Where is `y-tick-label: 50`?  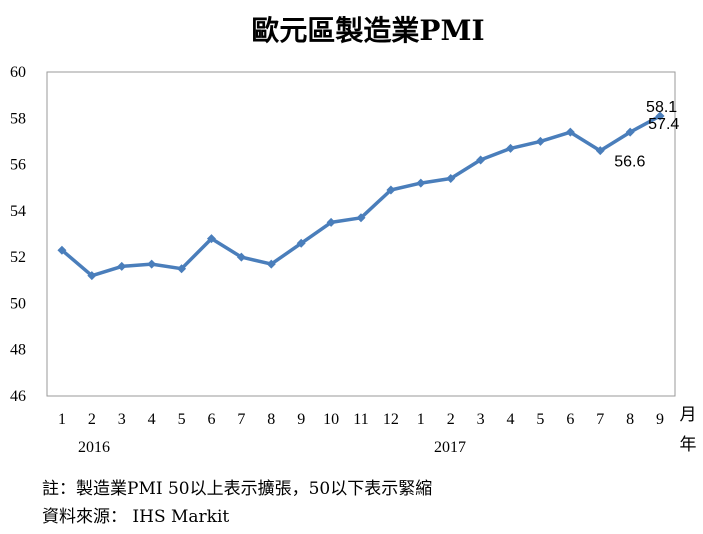 y-tick-label: 50 is located at coordinates (18, 303).